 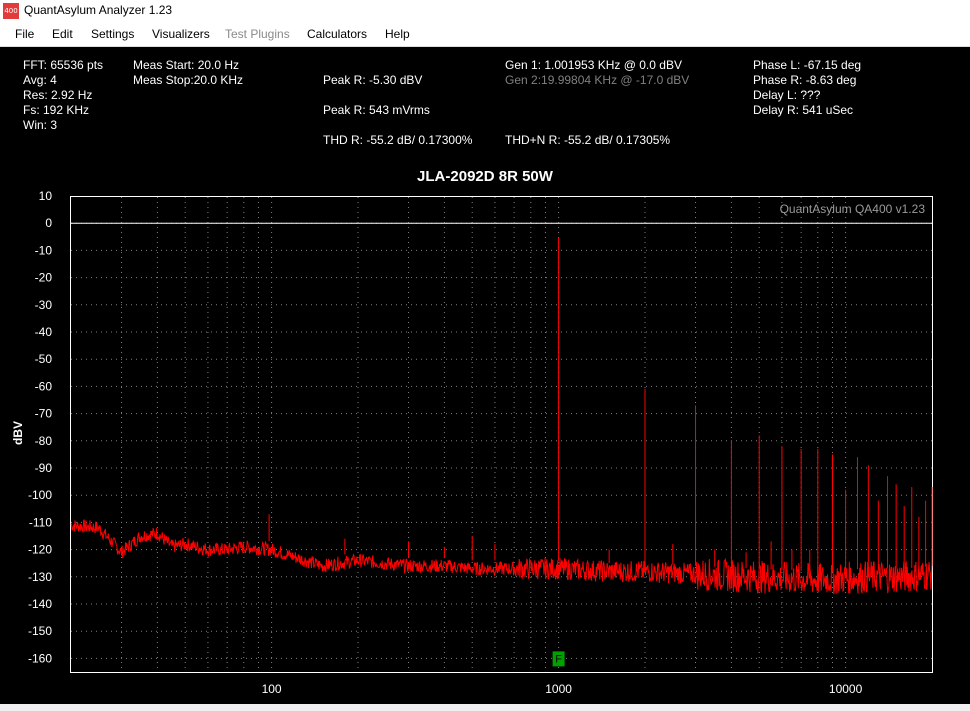 What do you see at coordinates (181, 34) in the screenshot?
I see `menu-visualizers: Visualizers` at bounding box center [181, 34].